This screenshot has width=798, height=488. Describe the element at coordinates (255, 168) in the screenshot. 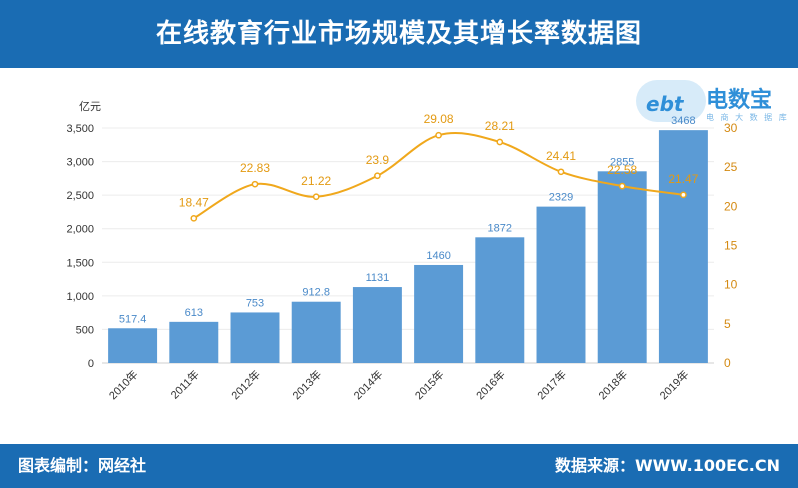

I see `line-value-label: 22.83` at that location.